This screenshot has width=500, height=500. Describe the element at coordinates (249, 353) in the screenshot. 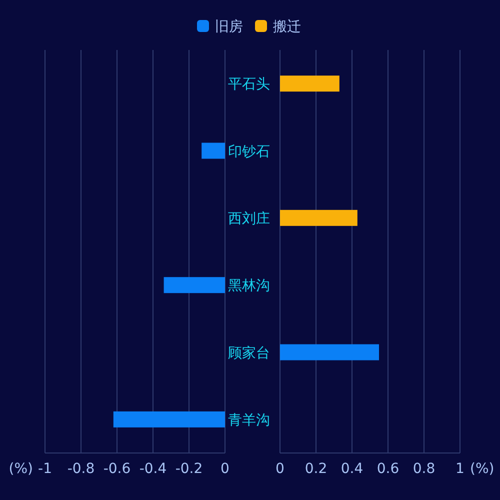

I see `y-tick-label: 顾家台` at that location.